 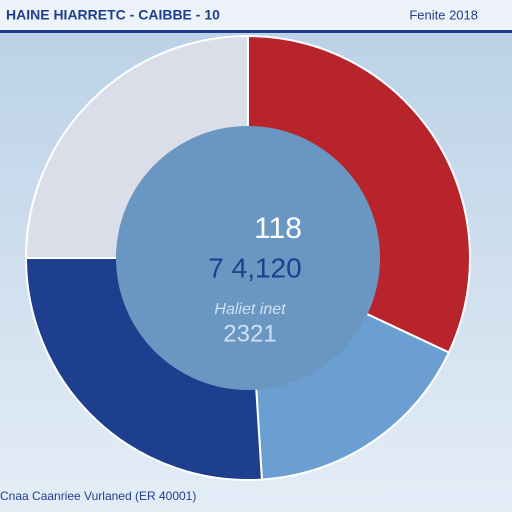 What do you see at coordinates (113, 15) in the screenshot?
I see `chart-title: HAINE HIARRETC - CAIBBE - 10` at bounding box center [113, 15].